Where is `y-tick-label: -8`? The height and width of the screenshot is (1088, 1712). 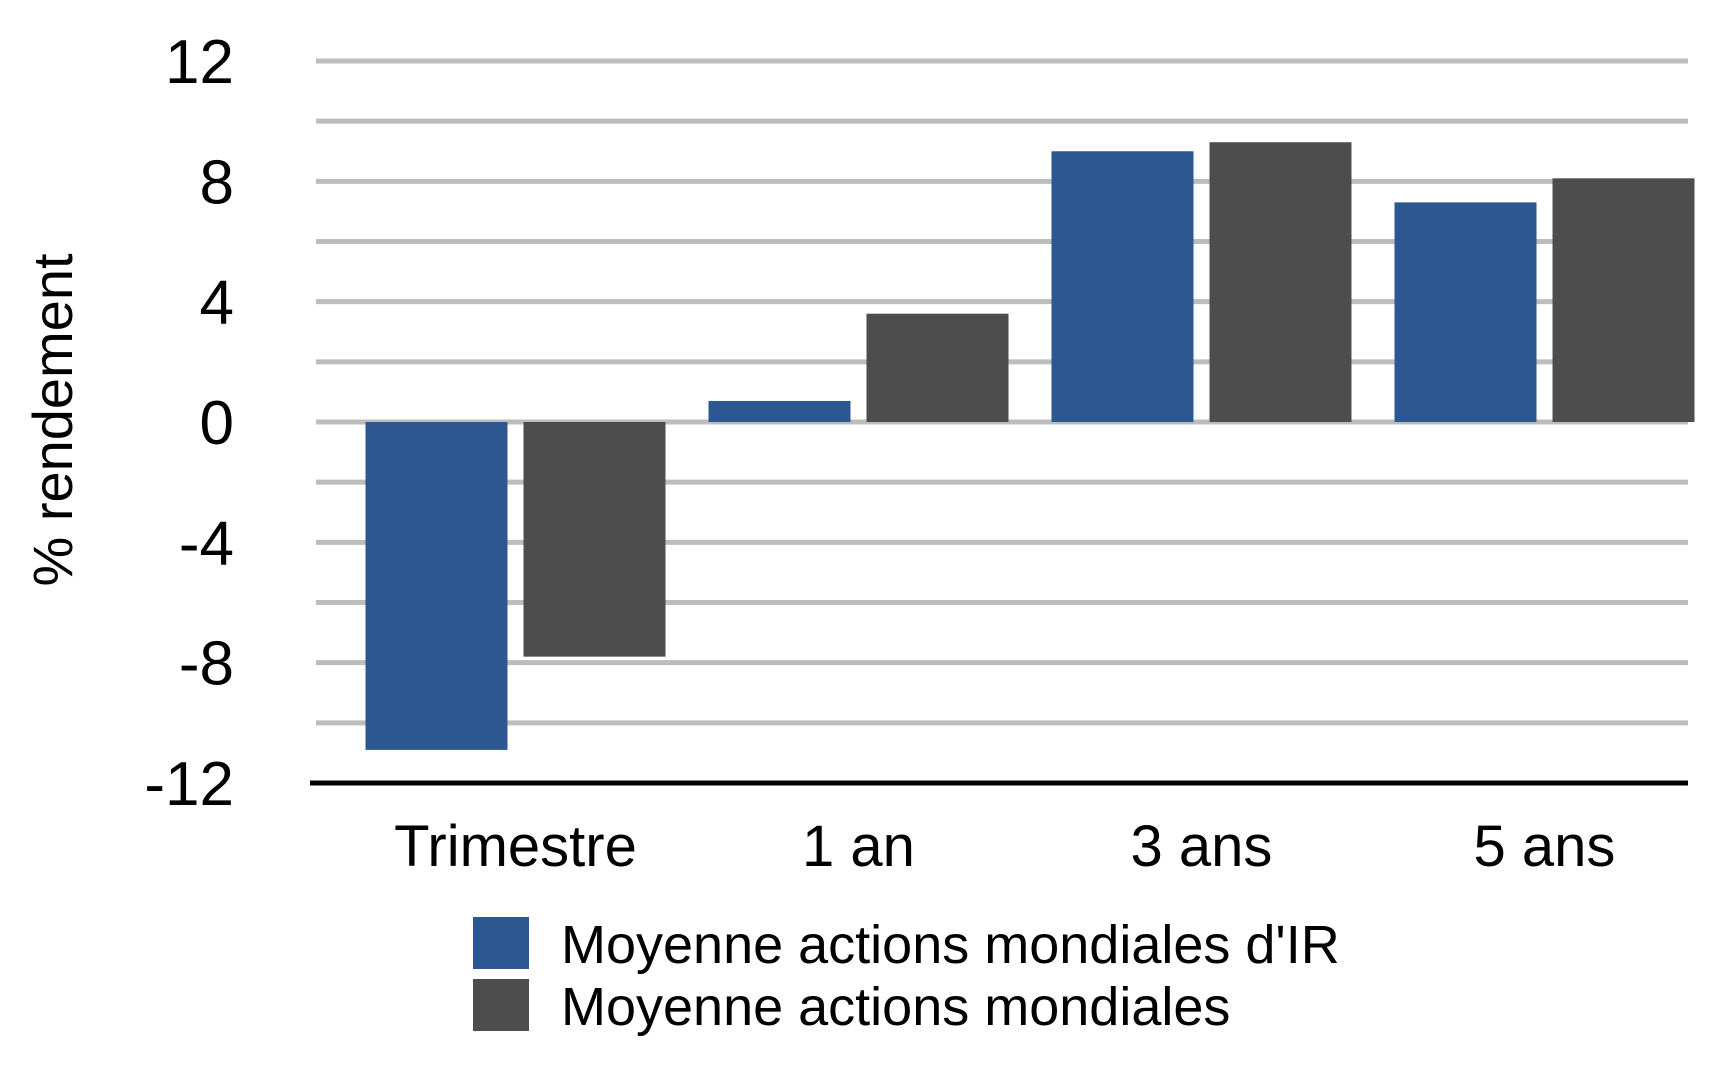
y-tick-label: -8 is located at coordinates (206, 664).